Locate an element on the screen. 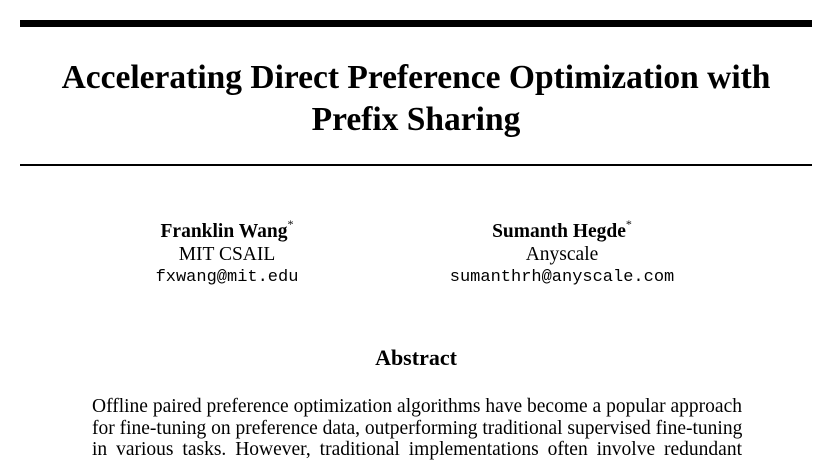 This screenshot has height=461, width=832. title-bottom-rule is located at coordinates (416, 165).